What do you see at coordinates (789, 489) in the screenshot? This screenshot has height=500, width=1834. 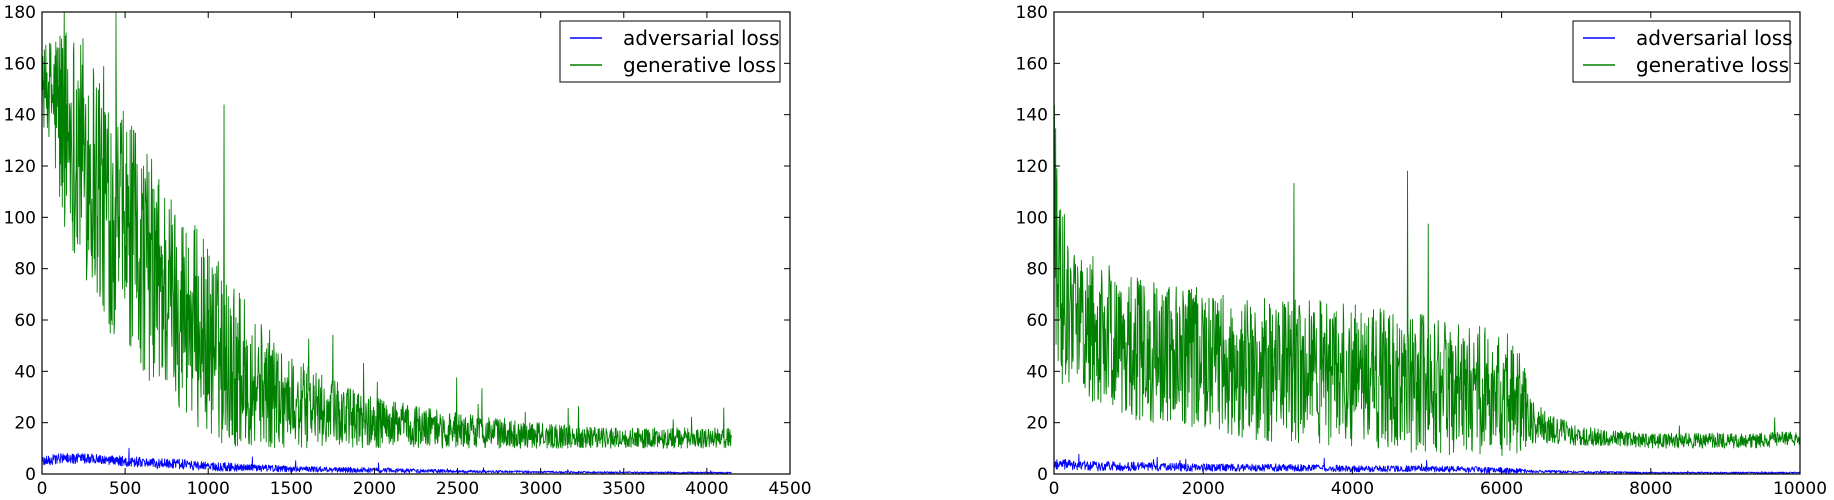 I see `x-tick-label: 4500` at bounding box center [789, 489].